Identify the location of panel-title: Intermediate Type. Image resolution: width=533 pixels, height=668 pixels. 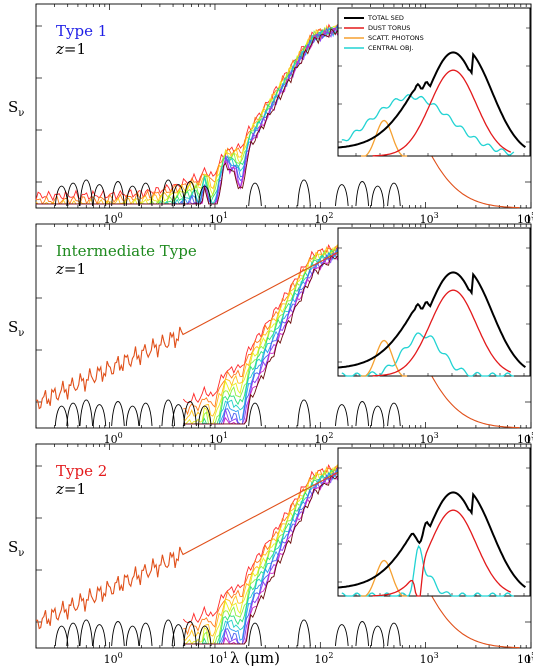
(126, 251).